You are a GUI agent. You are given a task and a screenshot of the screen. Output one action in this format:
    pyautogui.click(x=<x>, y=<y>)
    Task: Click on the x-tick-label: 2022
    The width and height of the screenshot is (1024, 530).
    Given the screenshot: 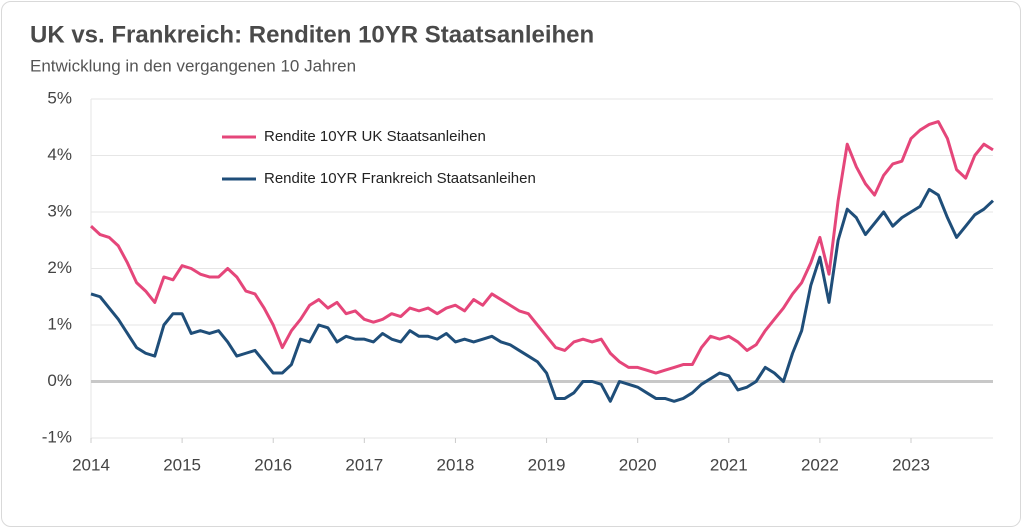 What is the action you would take?
    pyautogui.click(x=820, y=464)
    